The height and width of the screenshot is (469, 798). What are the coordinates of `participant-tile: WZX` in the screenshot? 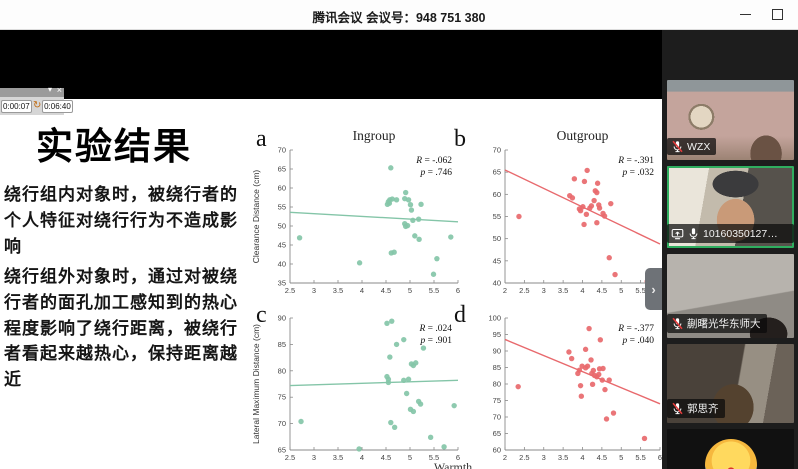 It's located at (730, 120).